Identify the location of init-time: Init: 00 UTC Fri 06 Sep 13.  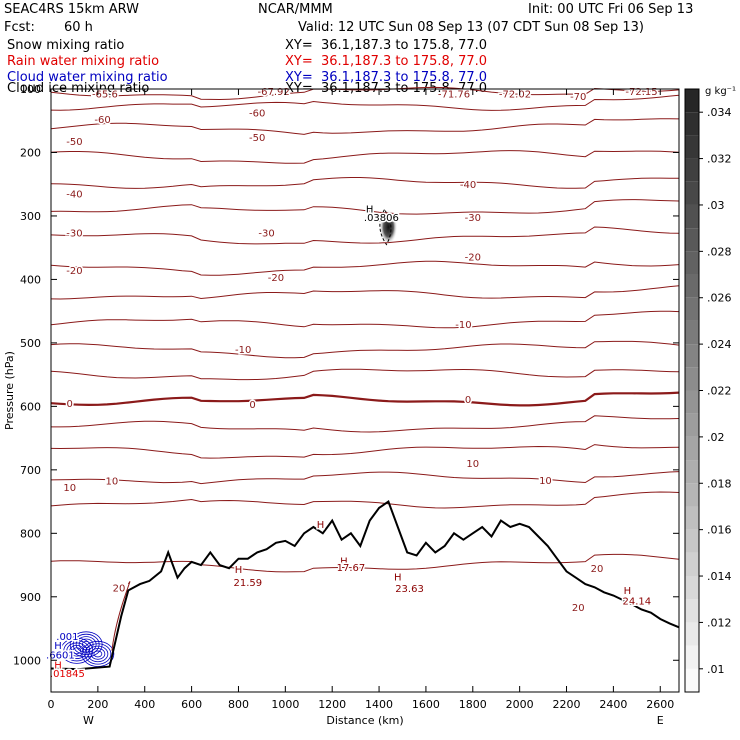
(611, 9).